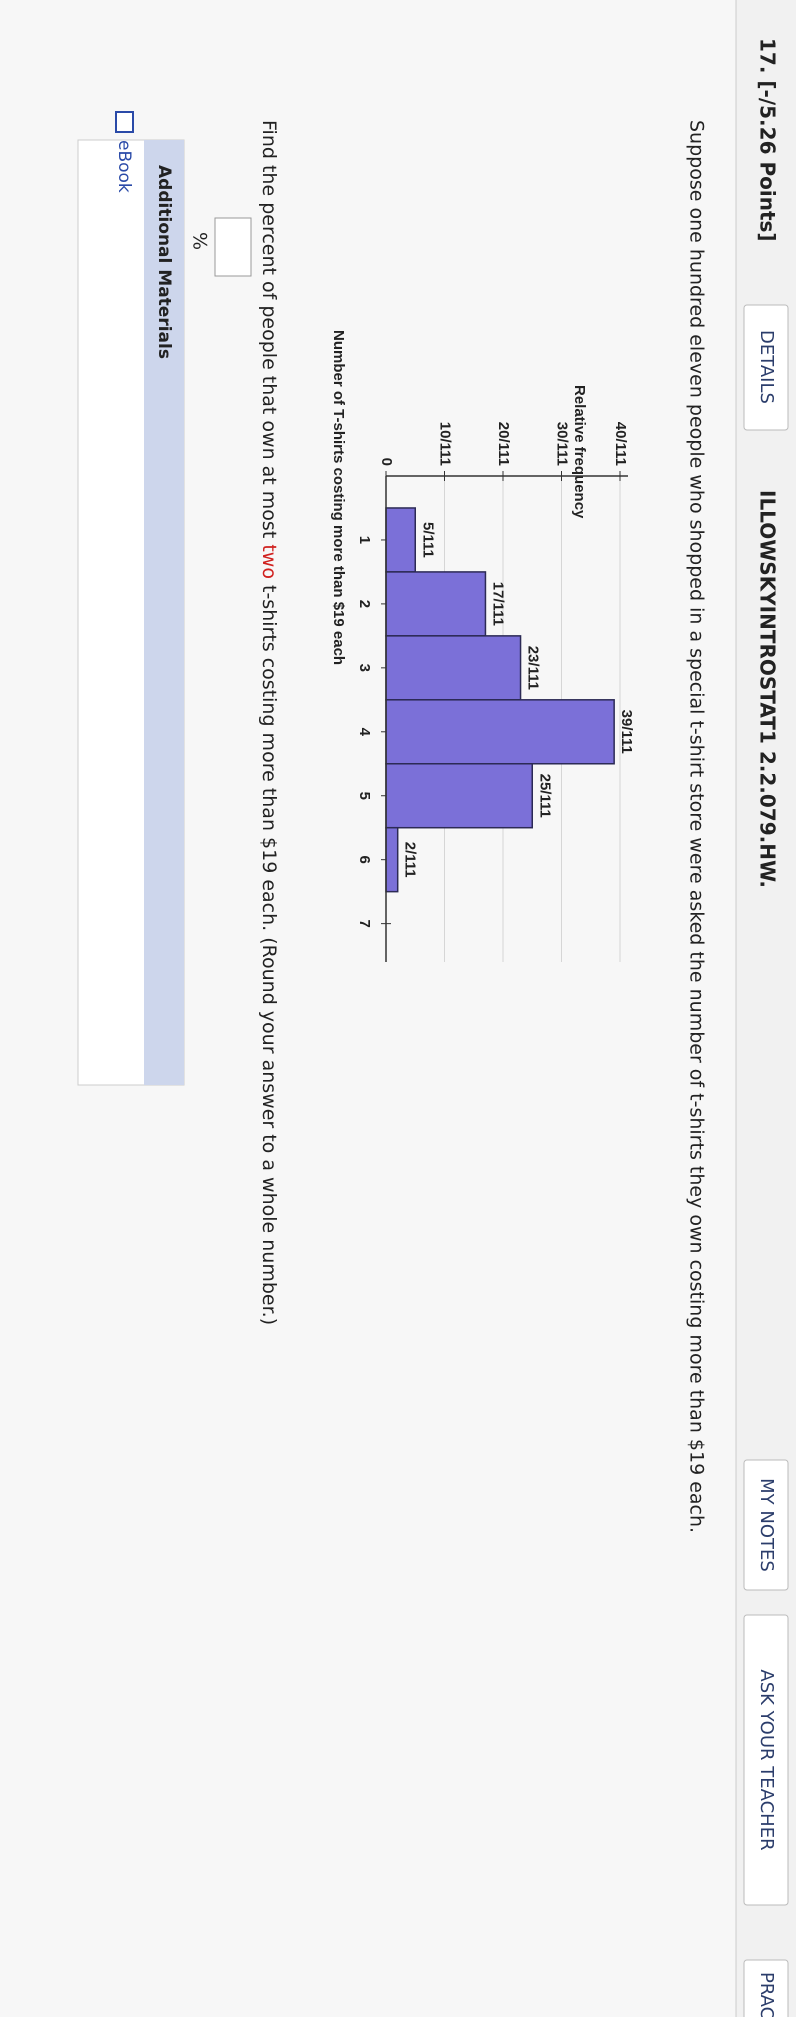 This screenshot has width=796, height=2017. I want to click on x-tick-label: 4, so click(364, 732).